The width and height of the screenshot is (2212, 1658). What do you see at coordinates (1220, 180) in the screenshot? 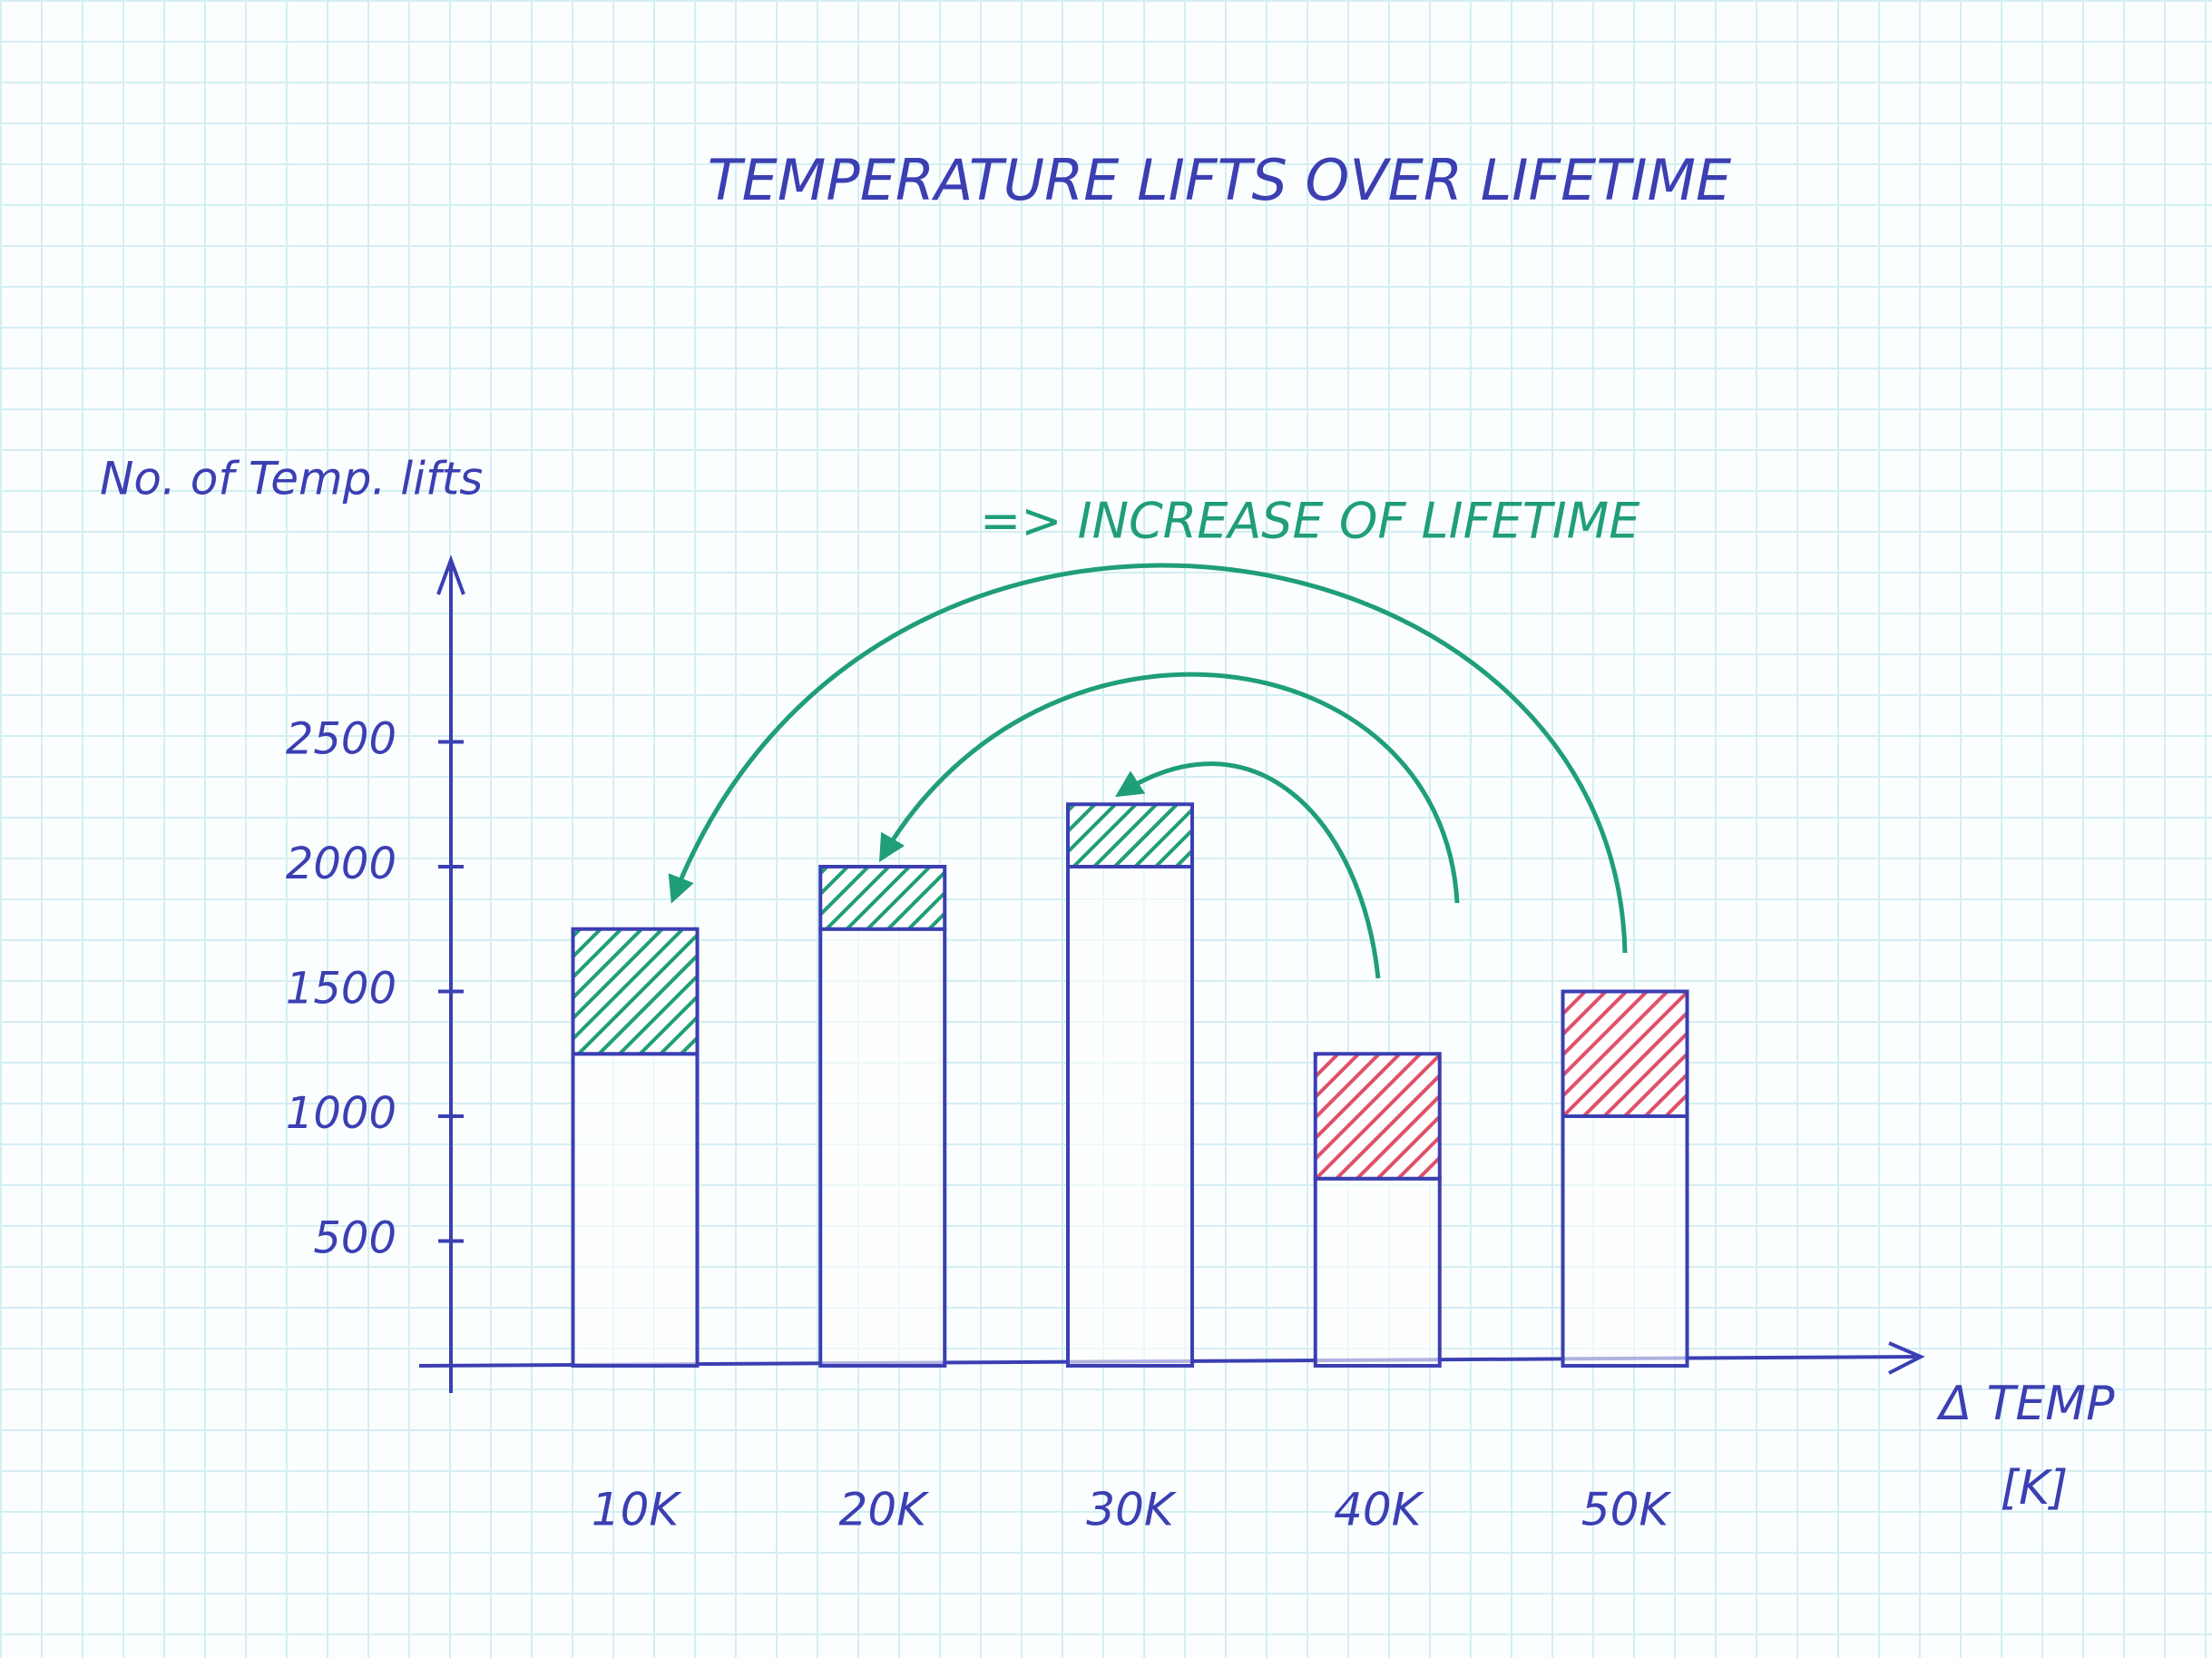
I see `chart-title: TEMPERATURE LIFTS OVER LIFETIME` at bounding box center [1220, 180].